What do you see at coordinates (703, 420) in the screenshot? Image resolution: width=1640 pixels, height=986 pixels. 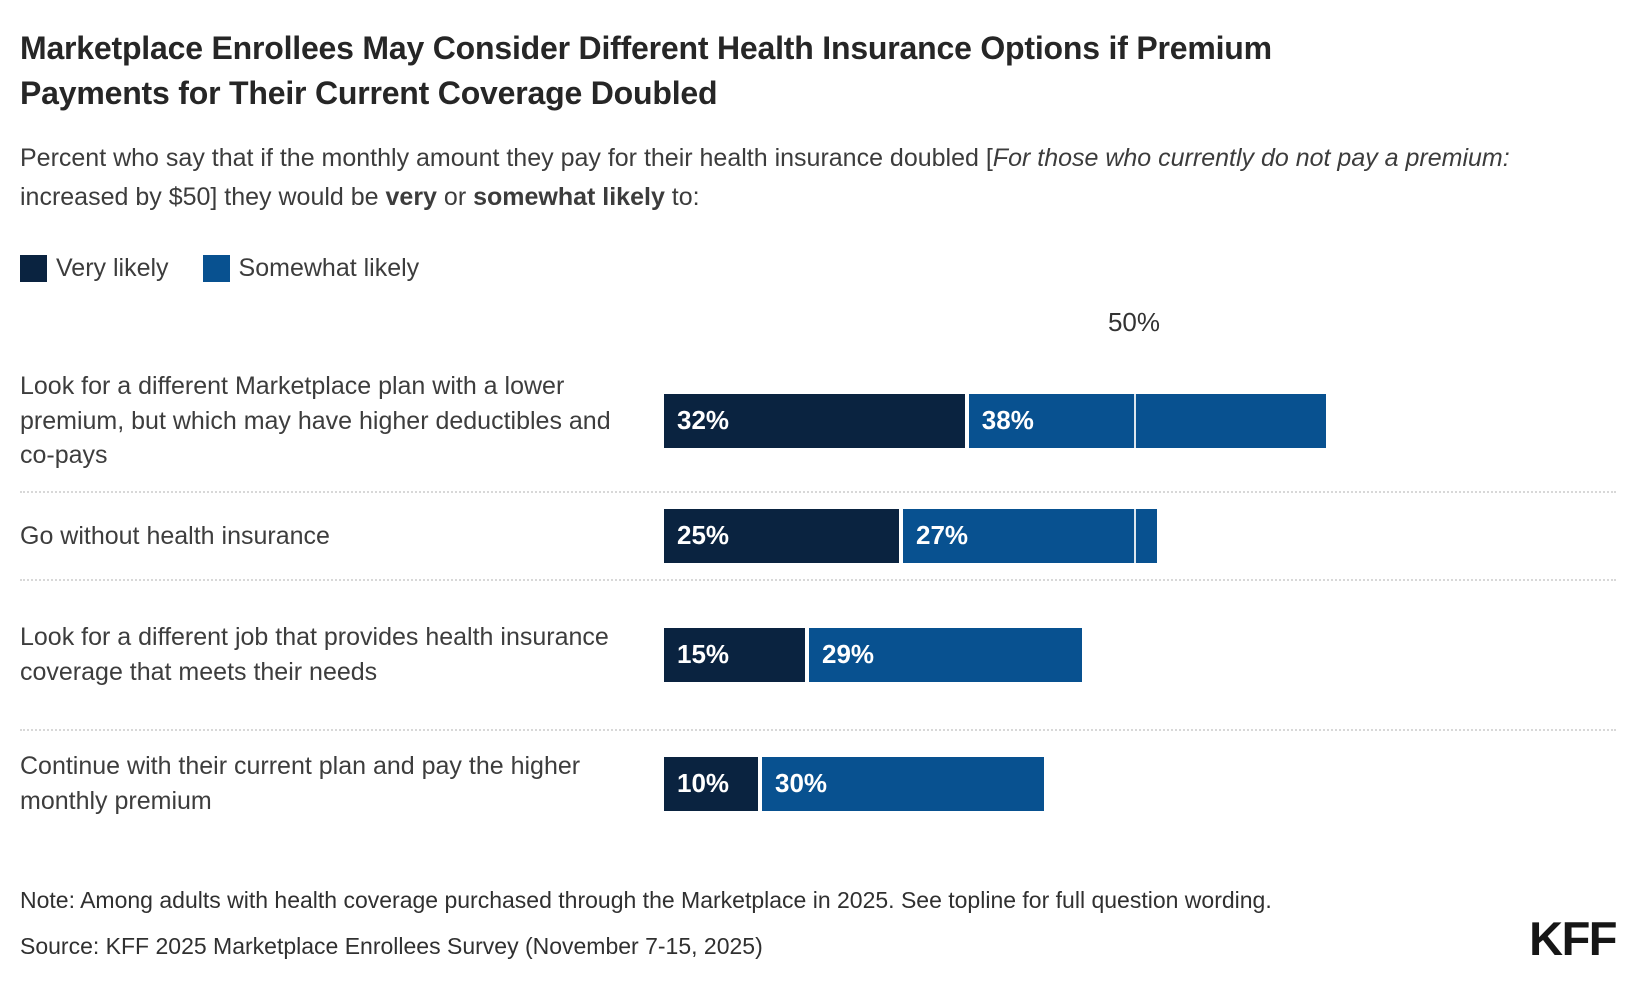 I see `bar-value-label: 32%` at bounding box center [703, 420].